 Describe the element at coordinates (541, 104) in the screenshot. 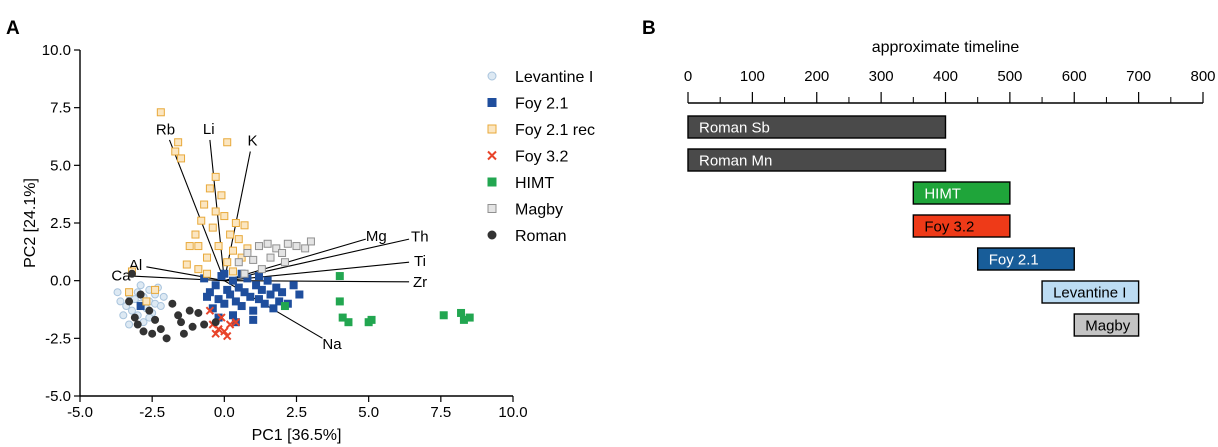

I see `legend-label: Foy 2.1` at that location.